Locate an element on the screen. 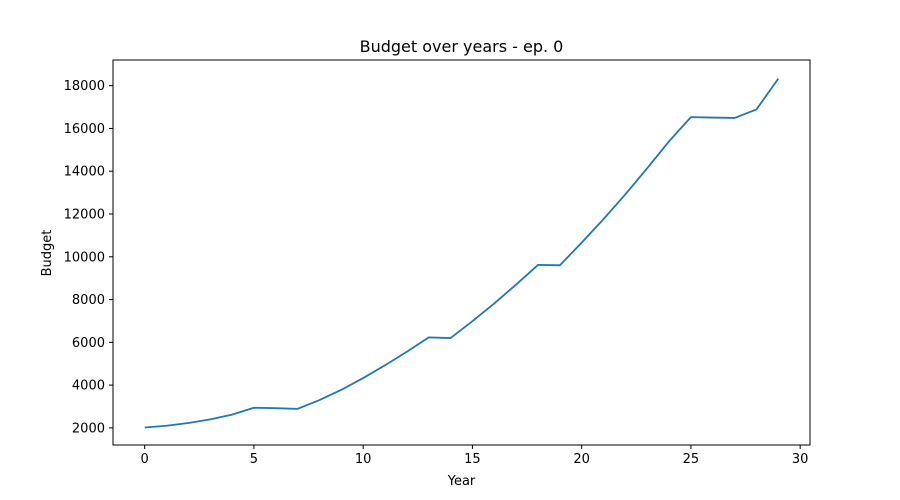  y-tick-label: 16000 is located at coordinates (84, 129).